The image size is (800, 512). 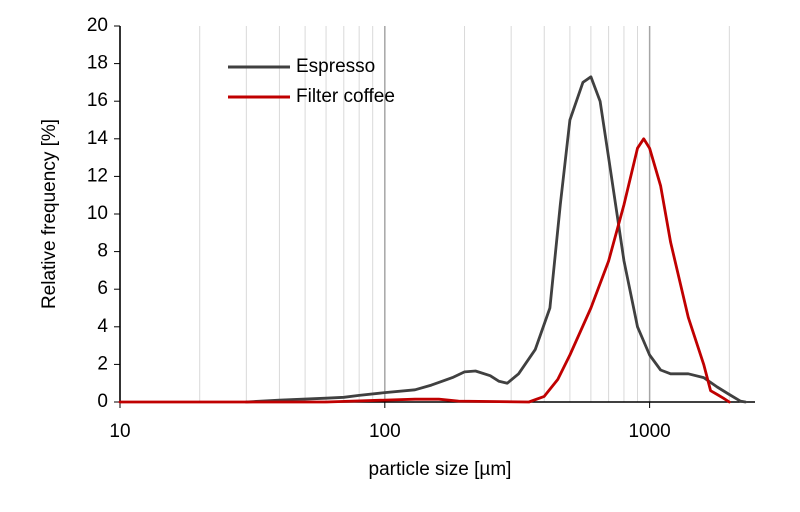 What do you see at coordinates (102, 326) in the screenshot?
I see `y-tick-label: 4` at bounding box center [102, 326].